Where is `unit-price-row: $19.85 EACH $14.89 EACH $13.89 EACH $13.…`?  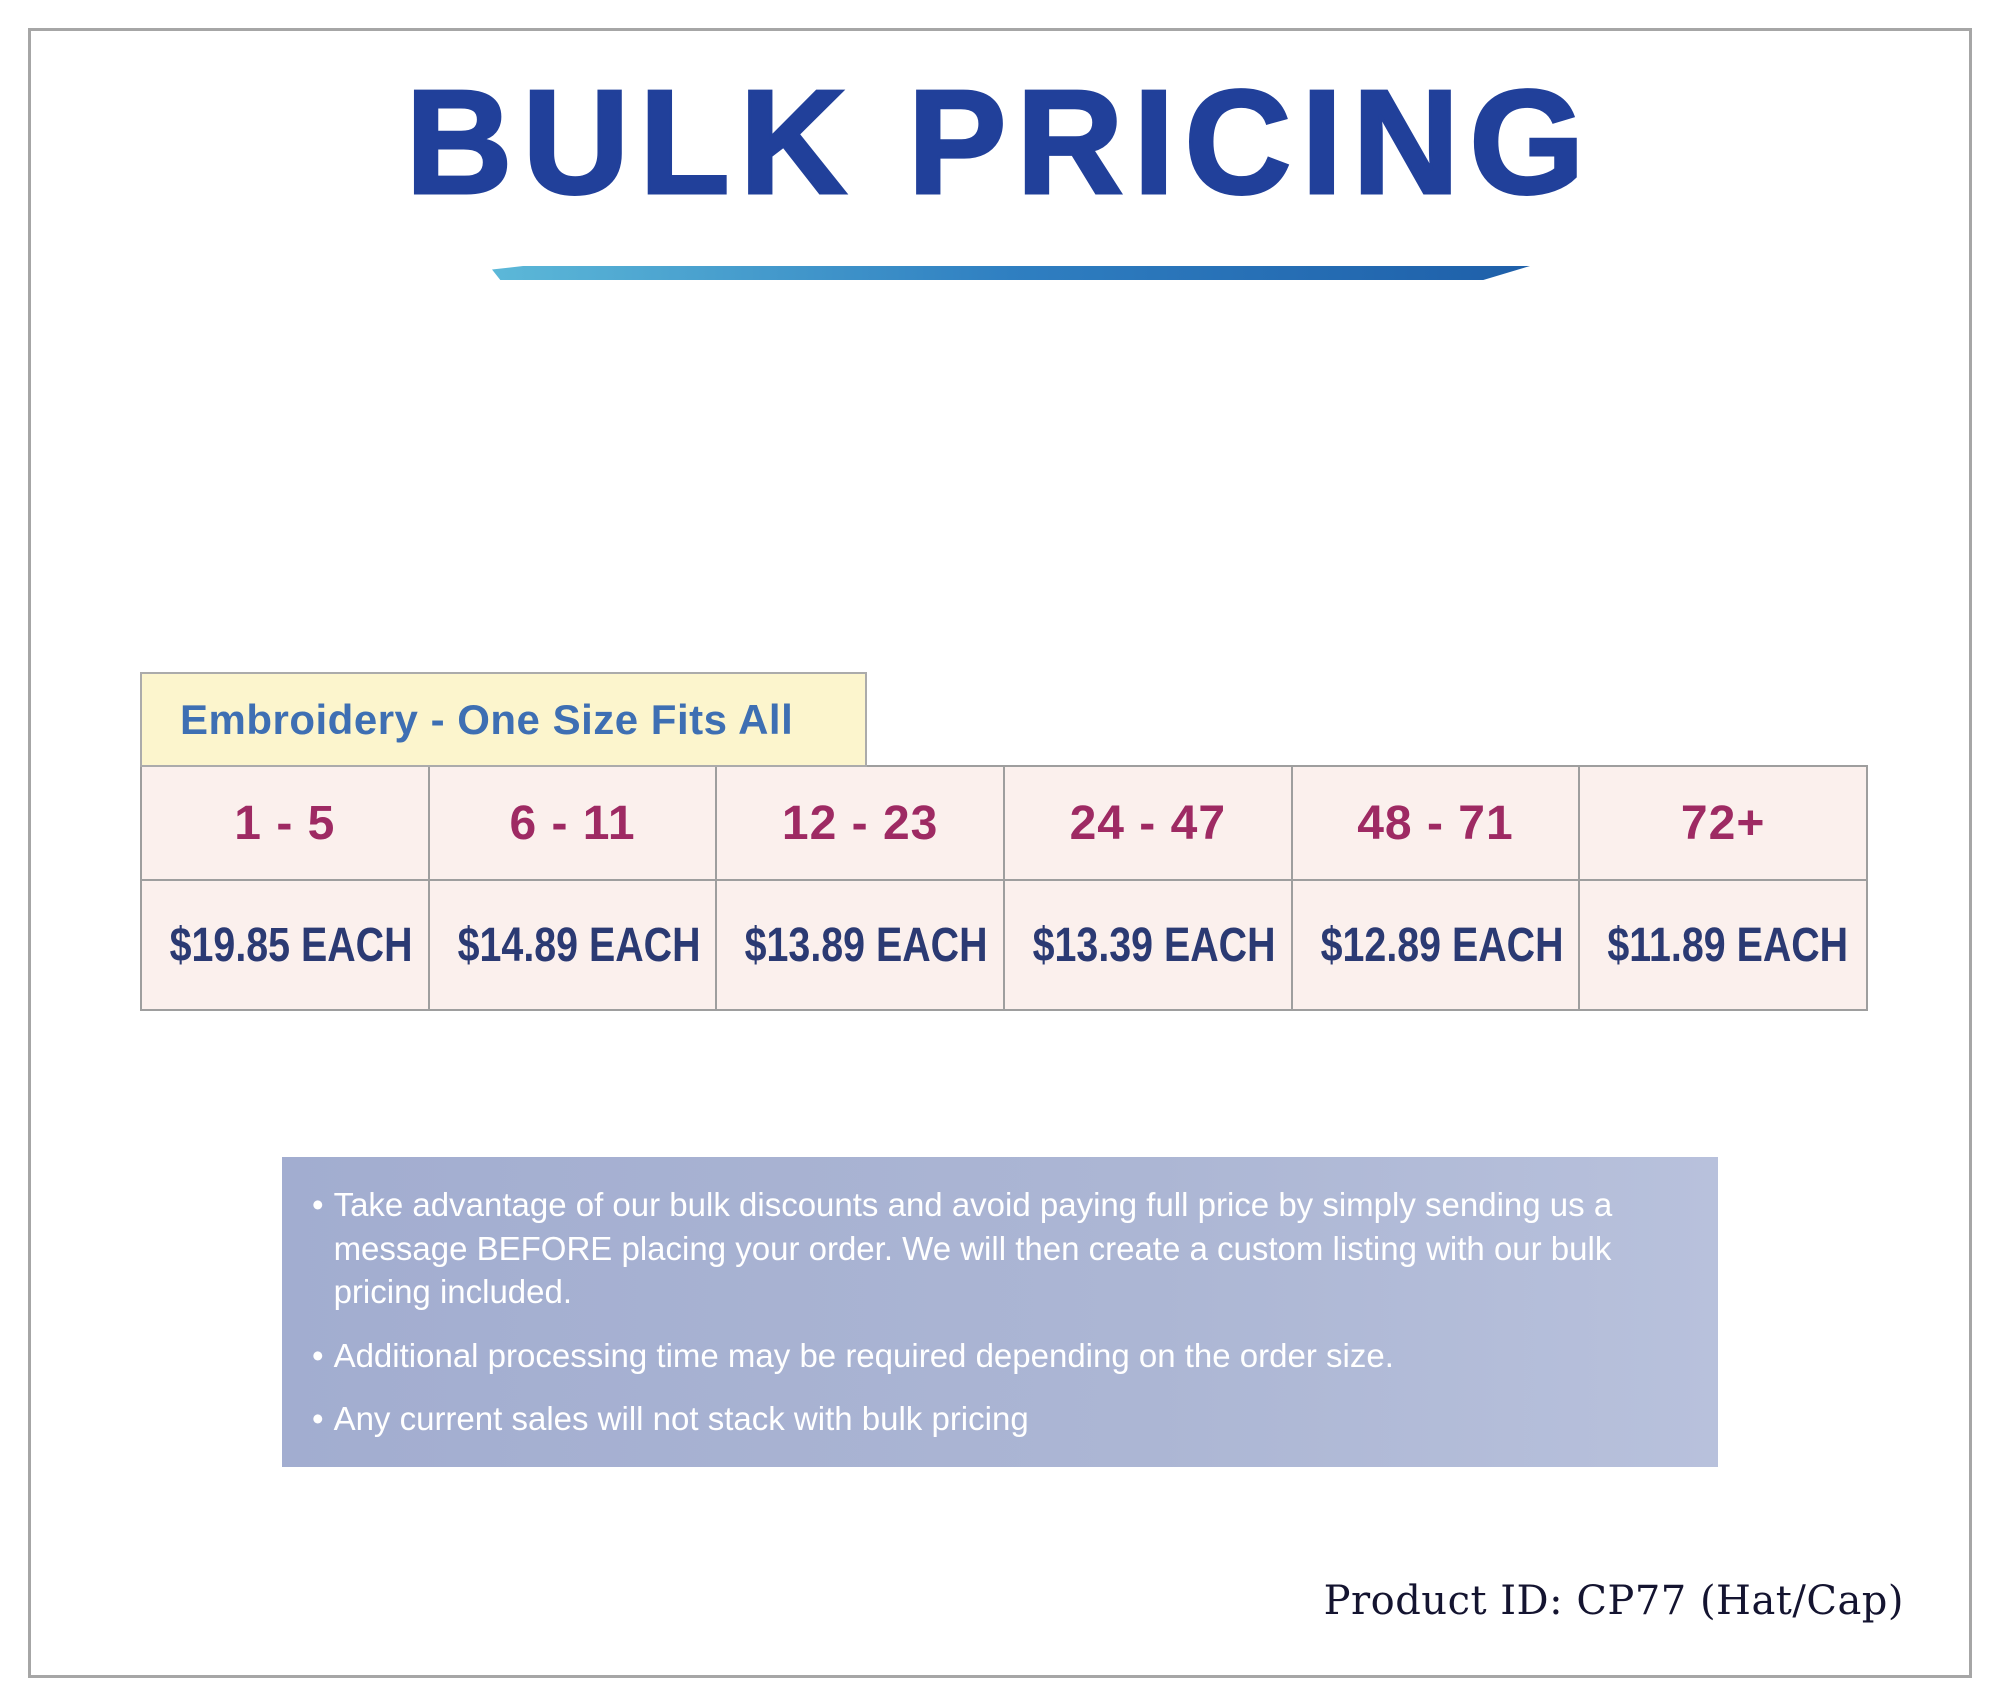 unit-price-row: $19.85 EACH $14.89 EACH $13.89 EACH $13.… is located at coordinates (1004, 945).